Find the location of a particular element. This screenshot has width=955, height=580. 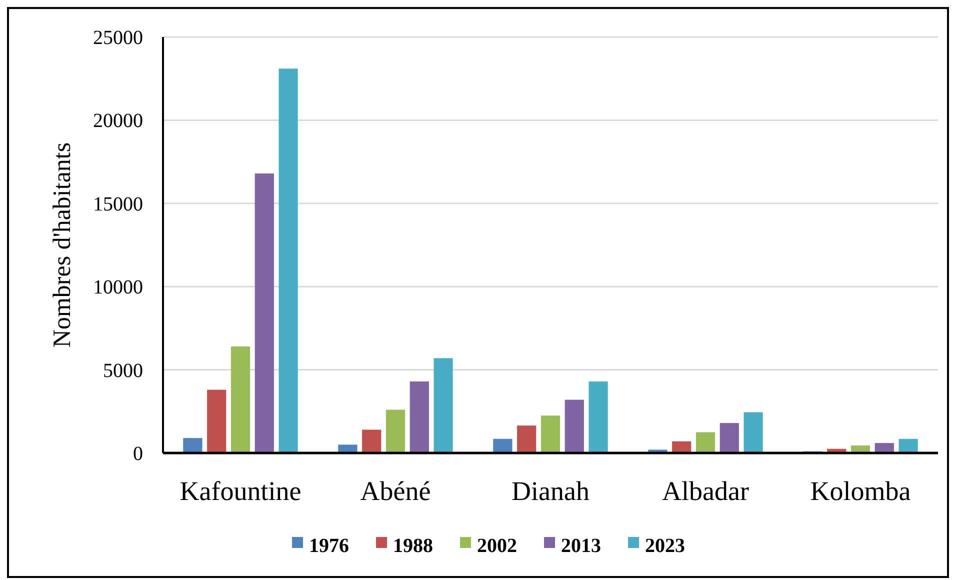

y-tick-label: 5000 is located at coordinates (123, 371).